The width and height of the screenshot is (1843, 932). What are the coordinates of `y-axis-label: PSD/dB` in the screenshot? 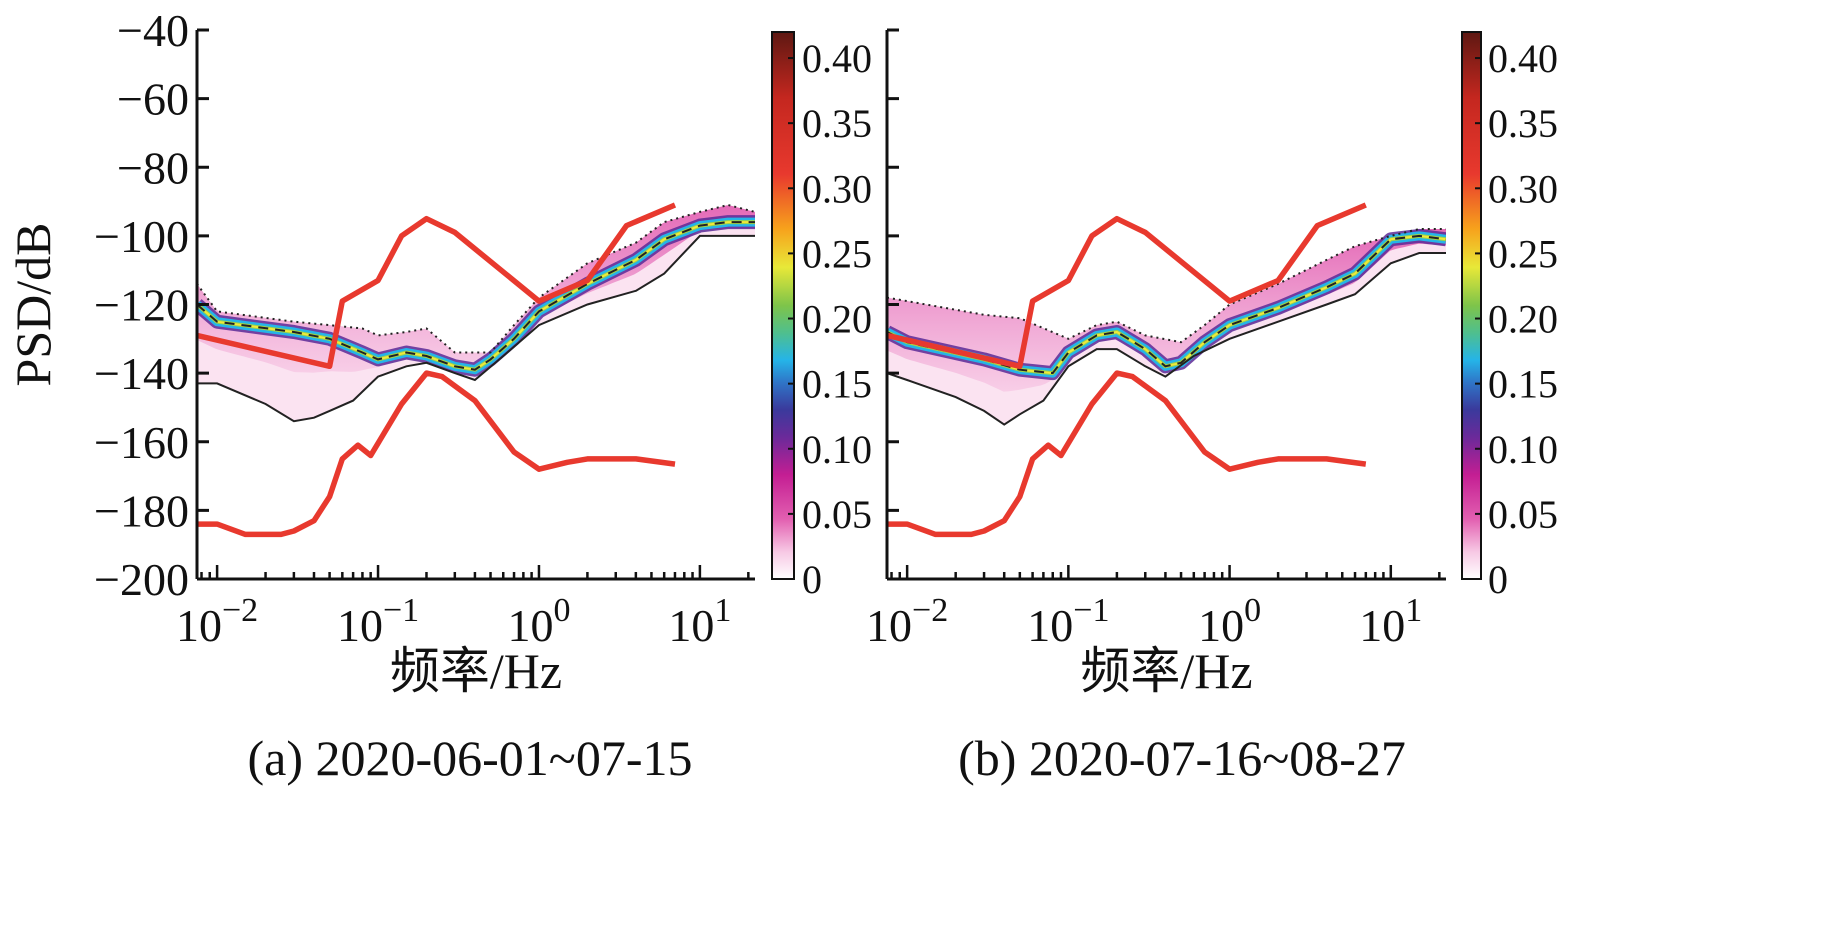 It's located at (33, 305).